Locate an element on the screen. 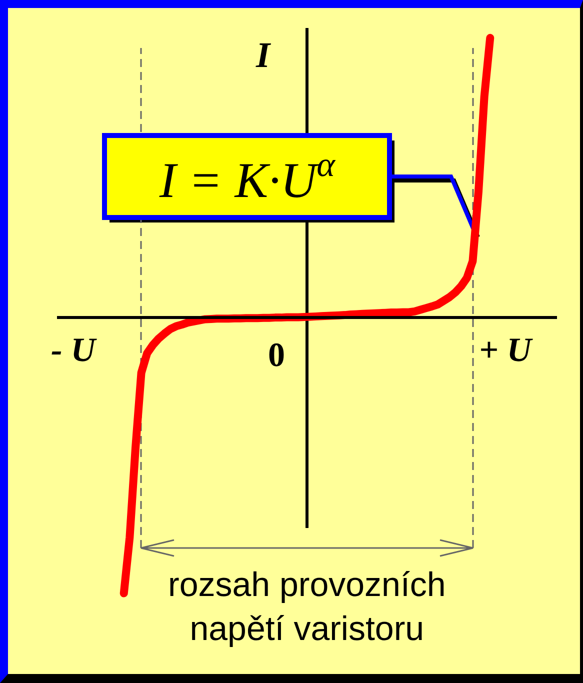 The height and width of the screenshot is (683, 583). annotation: - U is located at coordinates (74, 350).